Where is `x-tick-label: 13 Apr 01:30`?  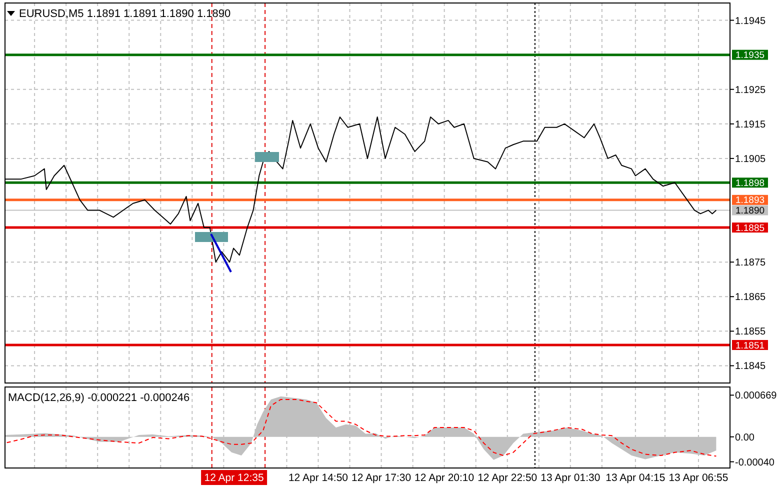
x-tick-label: 13 Apr 01:30 is located at coordinates (570, 478).